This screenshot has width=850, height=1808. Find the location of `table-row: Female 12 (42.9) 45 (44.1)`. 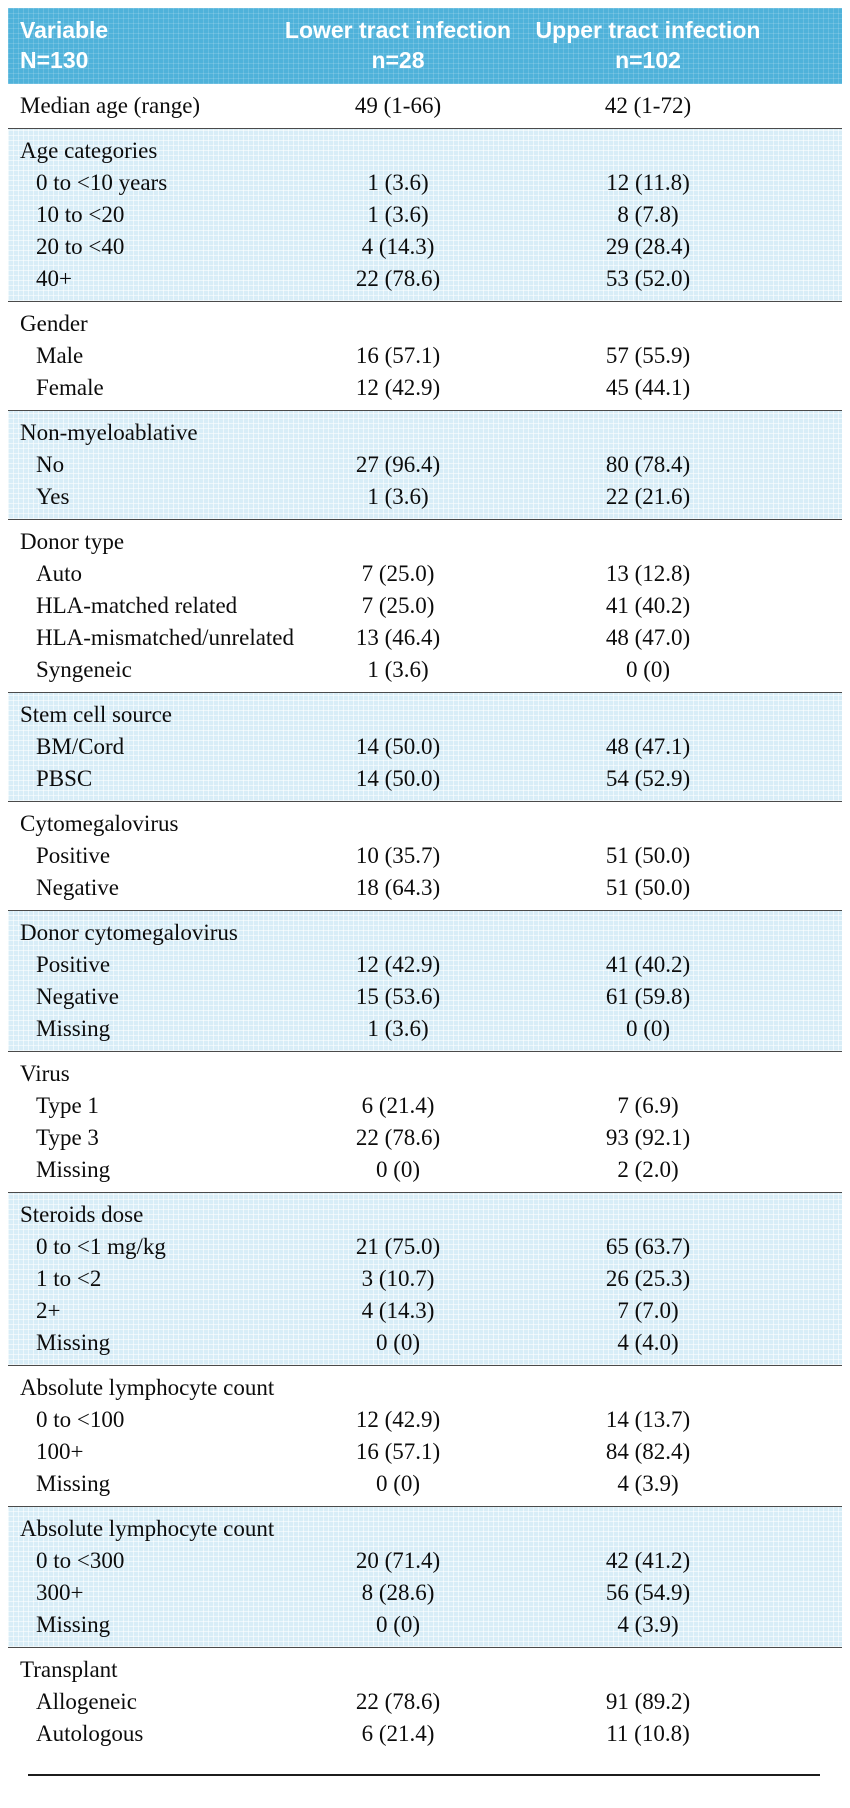

table-row: Female 12 (42.9) 45 (44.1) is located at coordinates (425, 388).